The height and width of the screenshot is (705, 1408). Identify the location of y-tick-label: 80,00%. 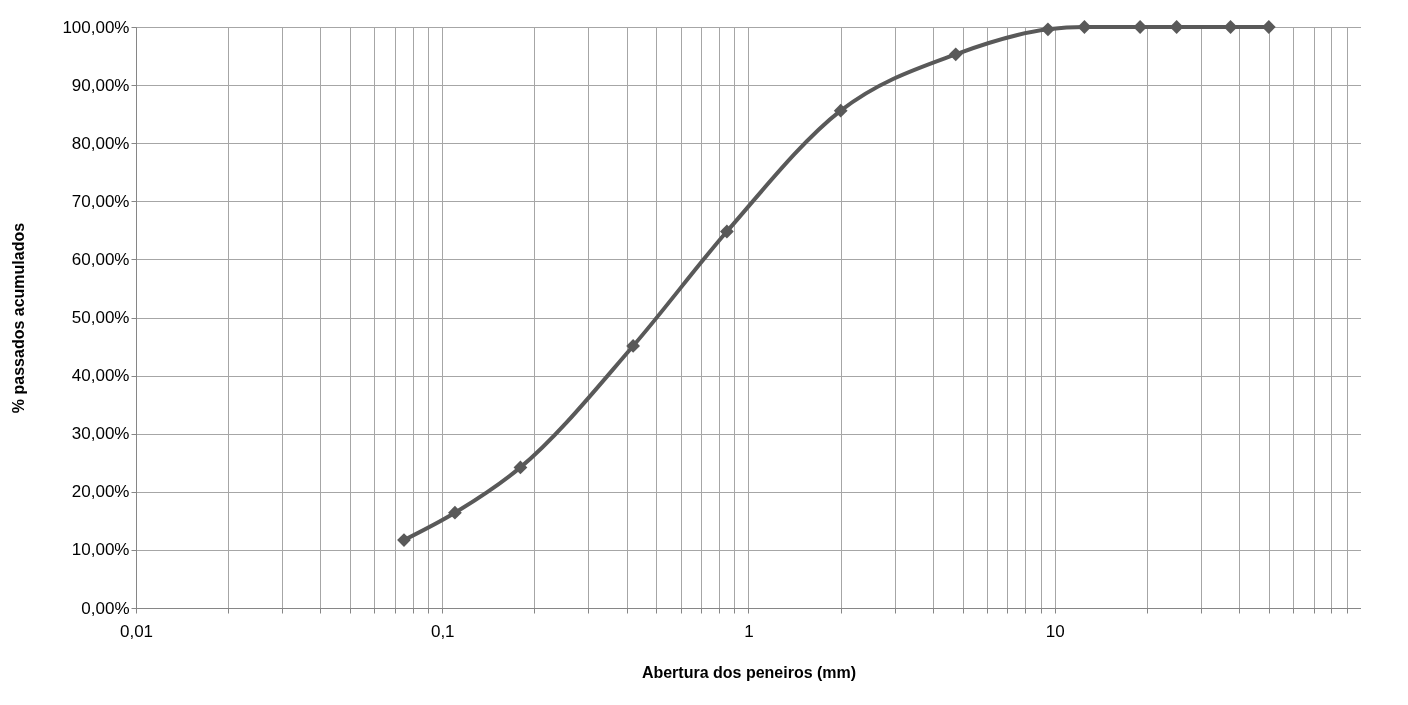
(100, 143).